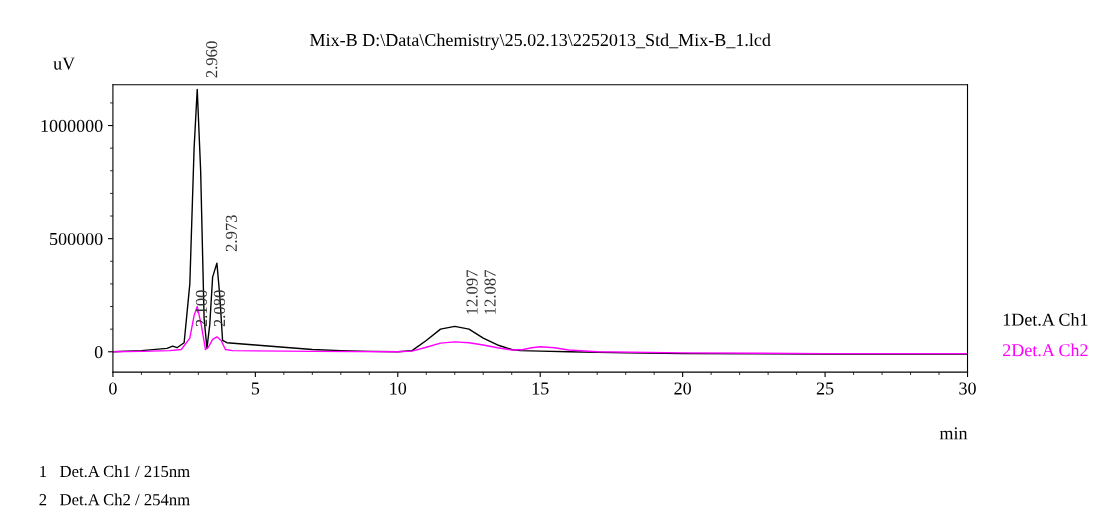 Image resolution: width=1107 pixels, height=514 pixels. I want to click on x-tick-label: 25, so click(825, 388).